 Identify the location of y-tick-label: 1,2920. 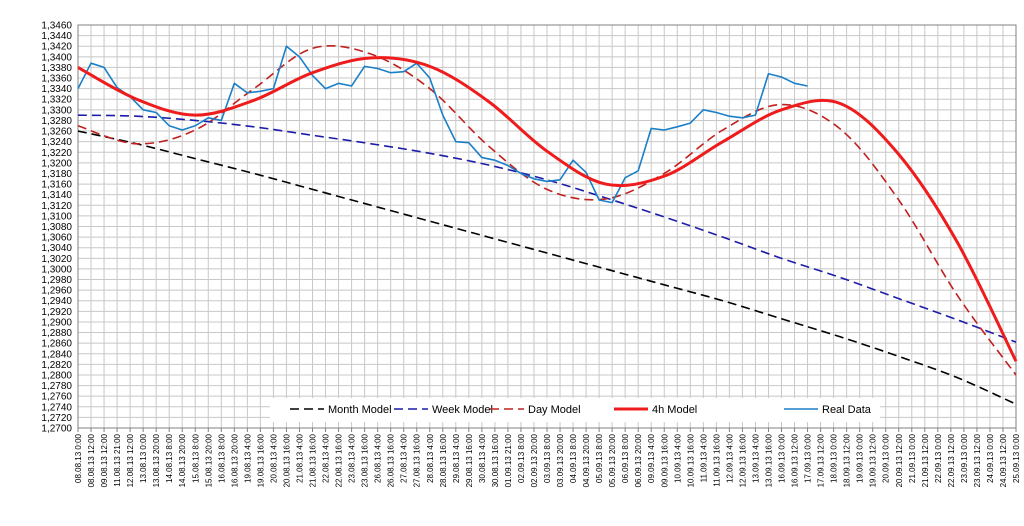
(56, 312).